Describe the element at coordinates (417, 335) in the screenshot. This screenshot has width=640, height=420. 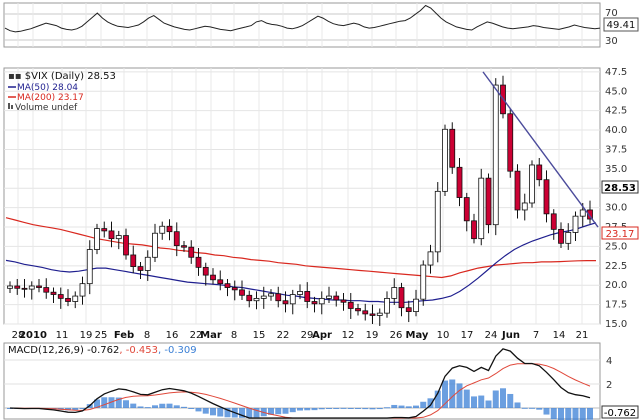
I see `x-tick-label: May` at that location.